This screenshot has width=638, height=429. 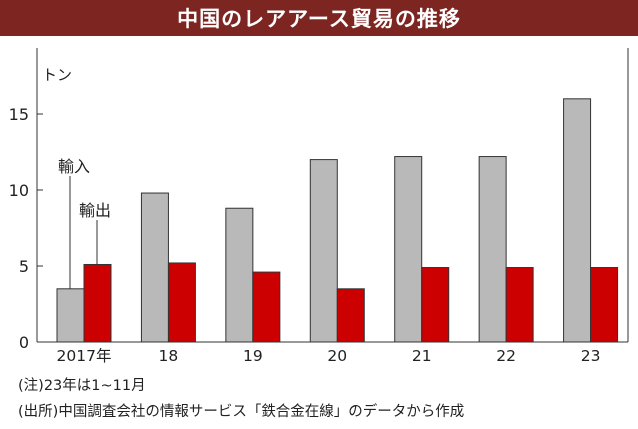 I want to click on x-tick-label: 23, so click(x=591, y=356).